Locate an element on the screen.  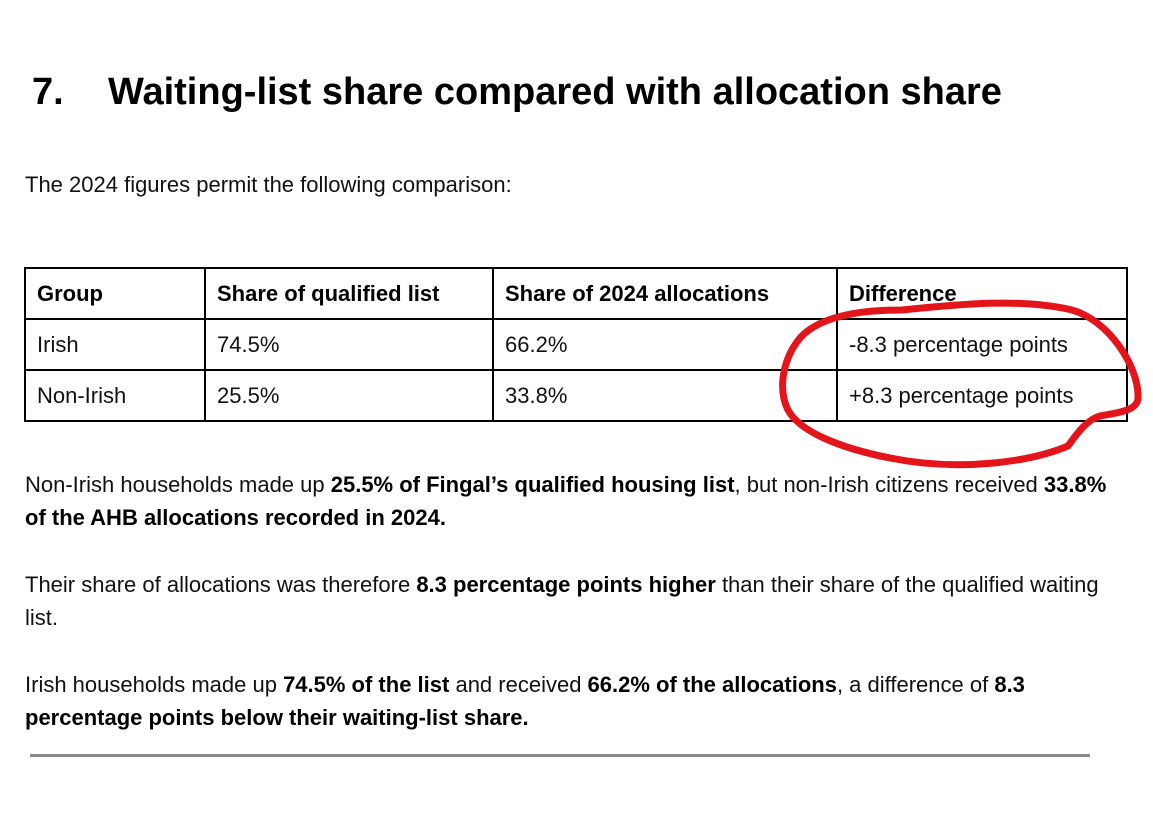
paragraph-emphasis: 8.3 percentage points higher is located at coordinates (566, 584).